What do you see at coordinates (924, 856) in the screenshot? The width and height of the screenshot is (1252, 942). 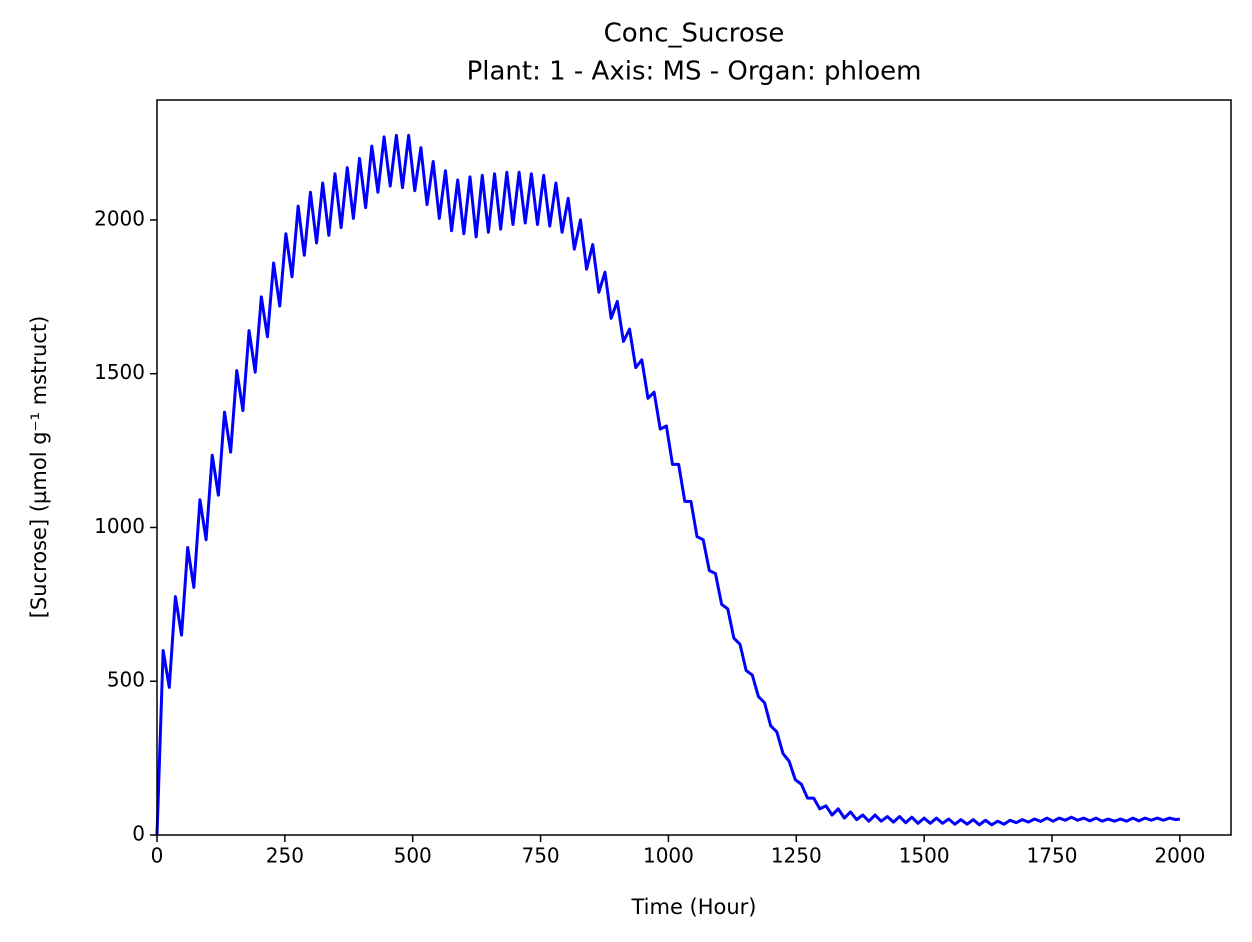 I see `x-tick-label: 1500` at bounding box center [924, 856].